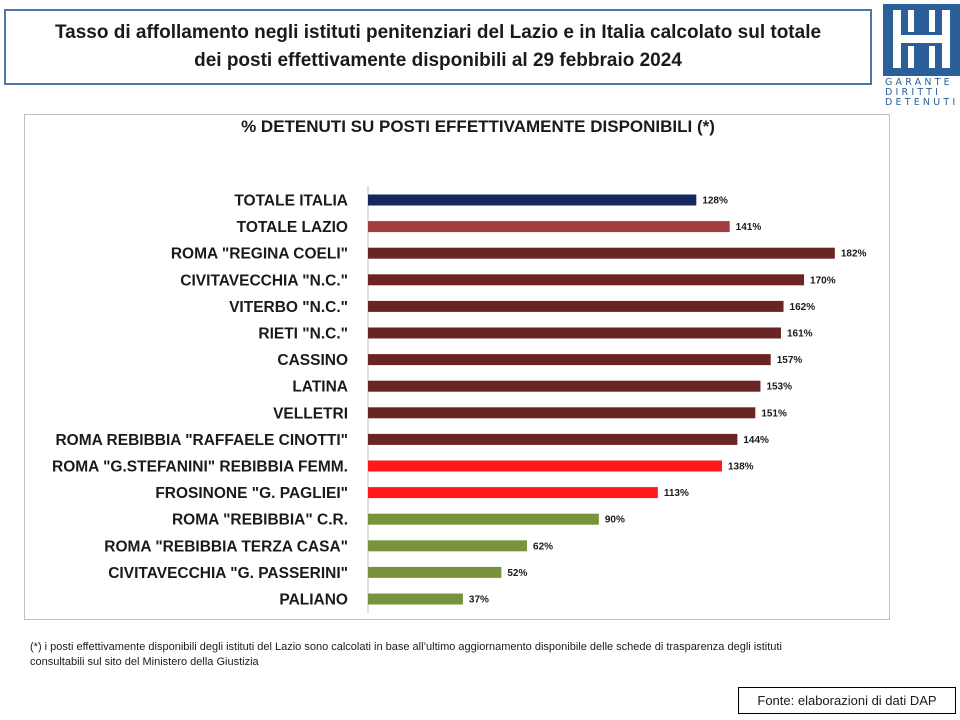 Image resolution: width=960 pixels, height=720 pixels. I want to click on value-label: 182%, so click(854, 254).